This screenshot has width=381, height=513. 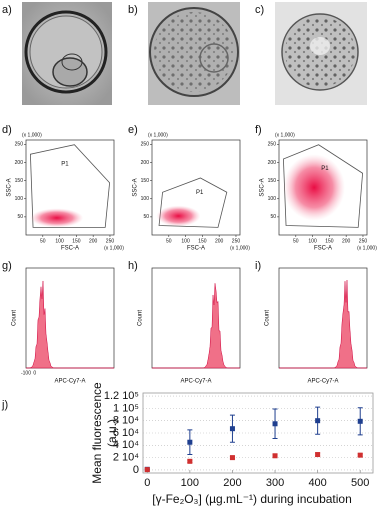 I want to click on panel-label: a), so click(x=7, y=10).